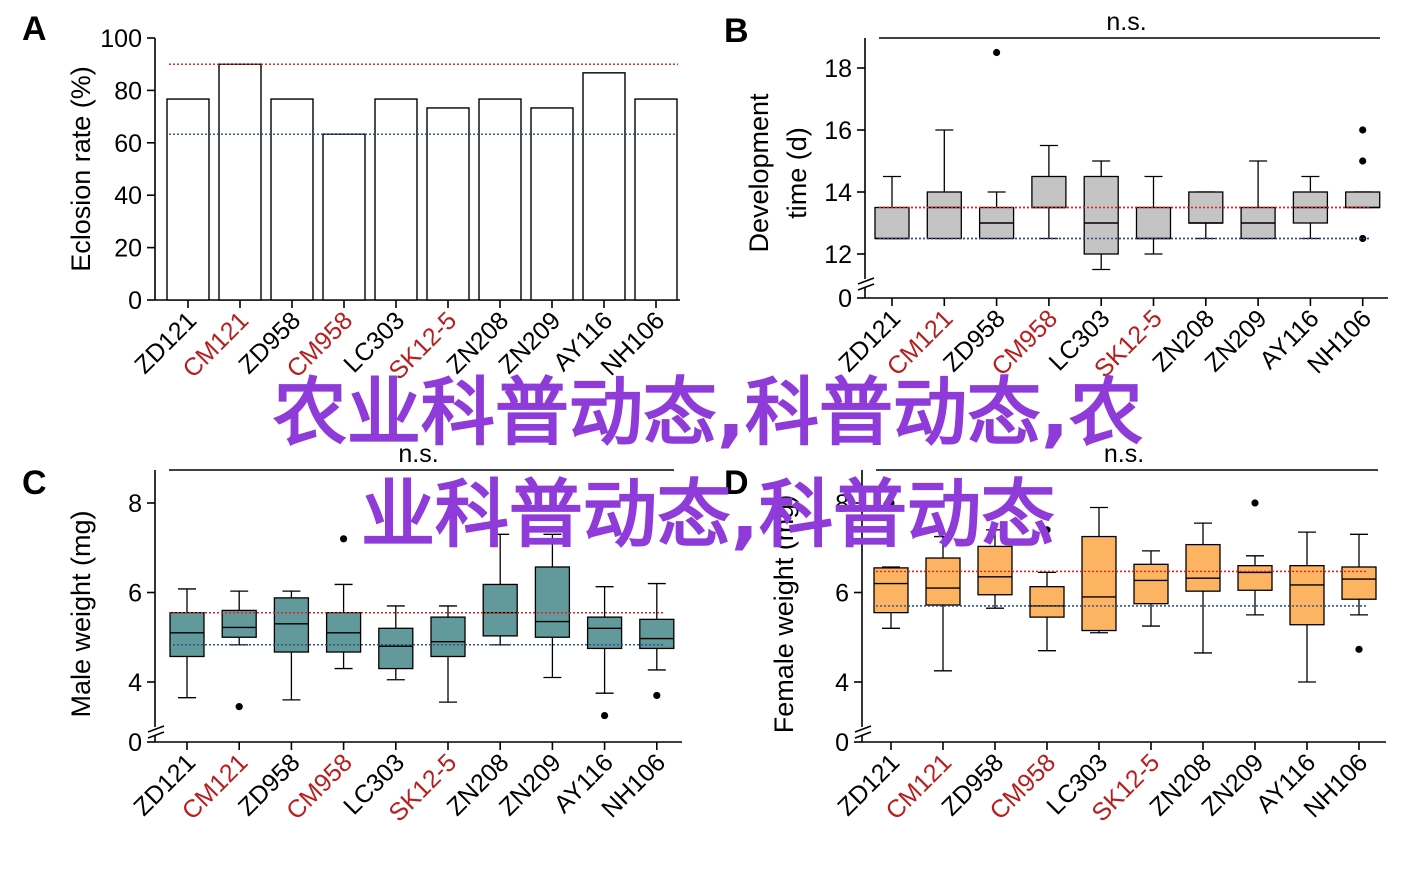 Image resolution: width=1418 pixels, height=869 pixels. I want to click on box-b-cm121, so click(944, 215).